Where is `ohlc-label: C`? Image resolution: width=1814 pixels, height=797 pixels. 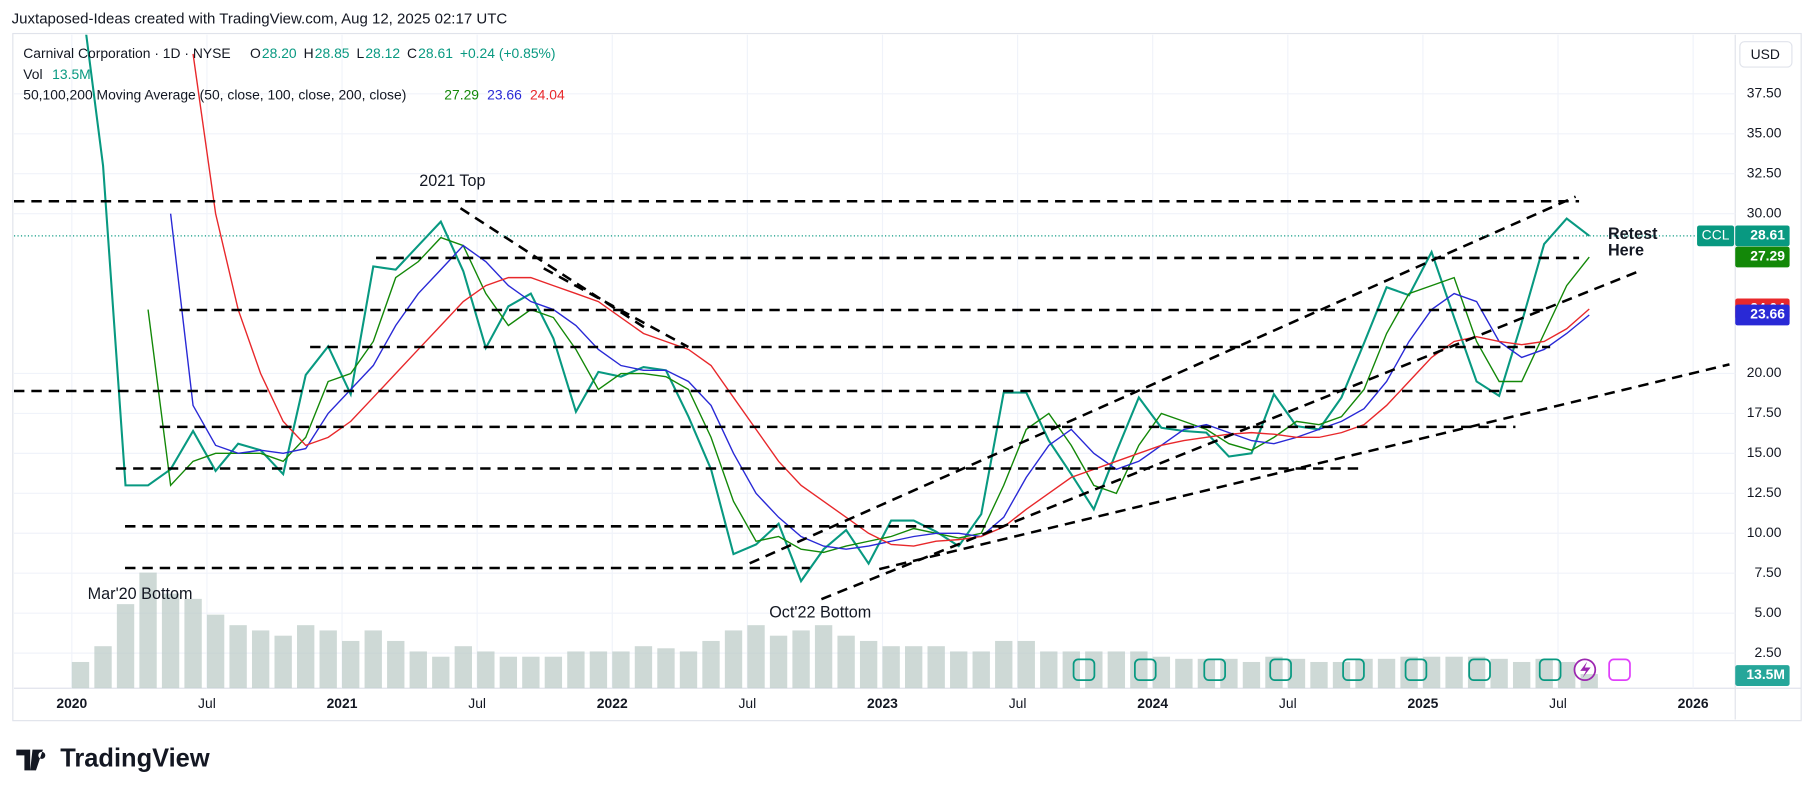
ohlc-label: C is located at coordinates (412, 53).